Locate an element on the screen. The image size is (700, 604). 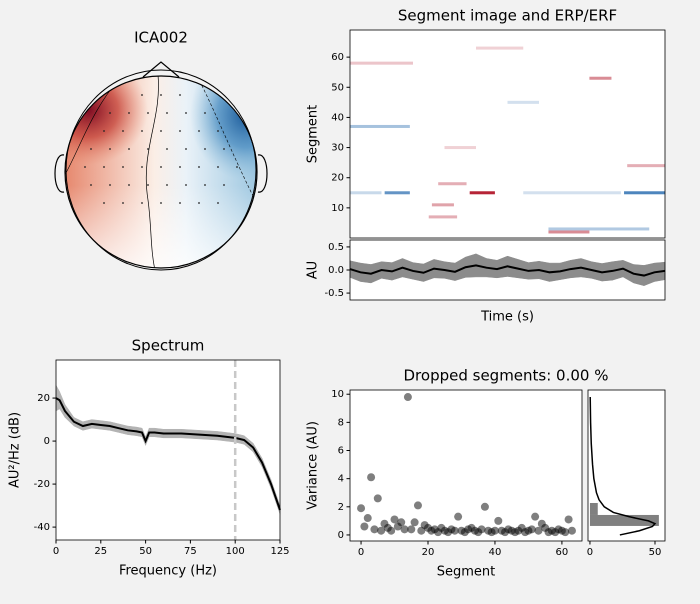
chart-title: Segment image and ERP/ERF is located at coordinates (507, 16).